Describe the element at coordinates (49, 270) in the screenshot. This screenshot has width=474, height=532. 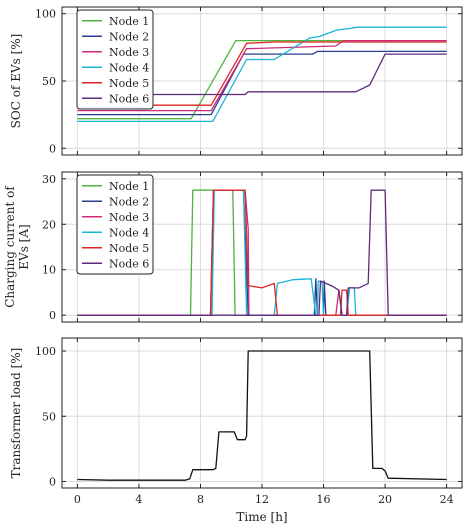
I see `y-tick-label: 10` at that location.